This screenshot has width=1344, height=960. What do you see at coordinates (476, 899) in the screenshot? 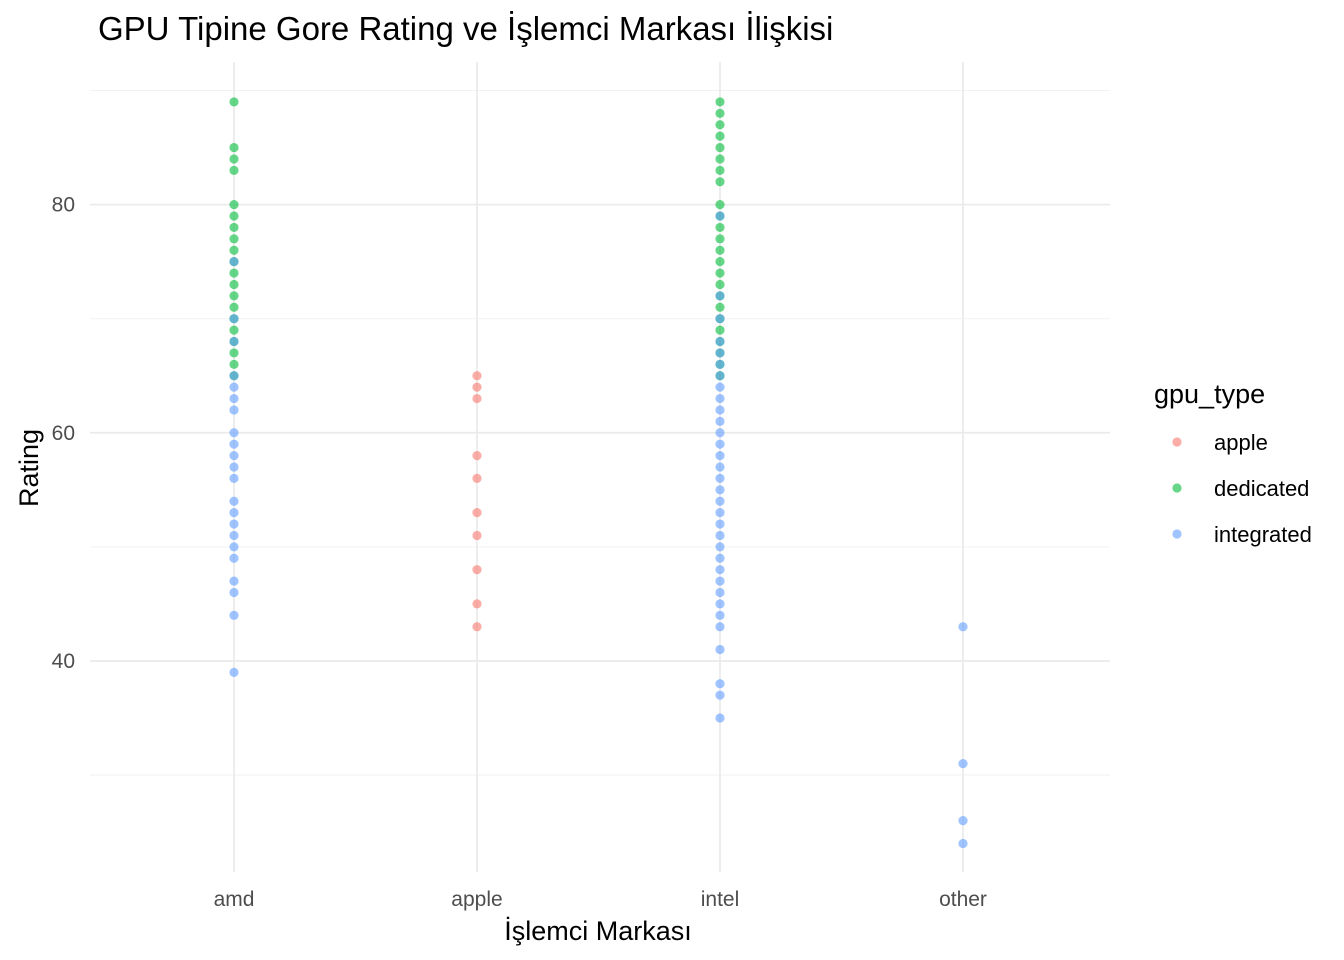
I see `x-tick-label: apple` at bounding box center [476, 899].